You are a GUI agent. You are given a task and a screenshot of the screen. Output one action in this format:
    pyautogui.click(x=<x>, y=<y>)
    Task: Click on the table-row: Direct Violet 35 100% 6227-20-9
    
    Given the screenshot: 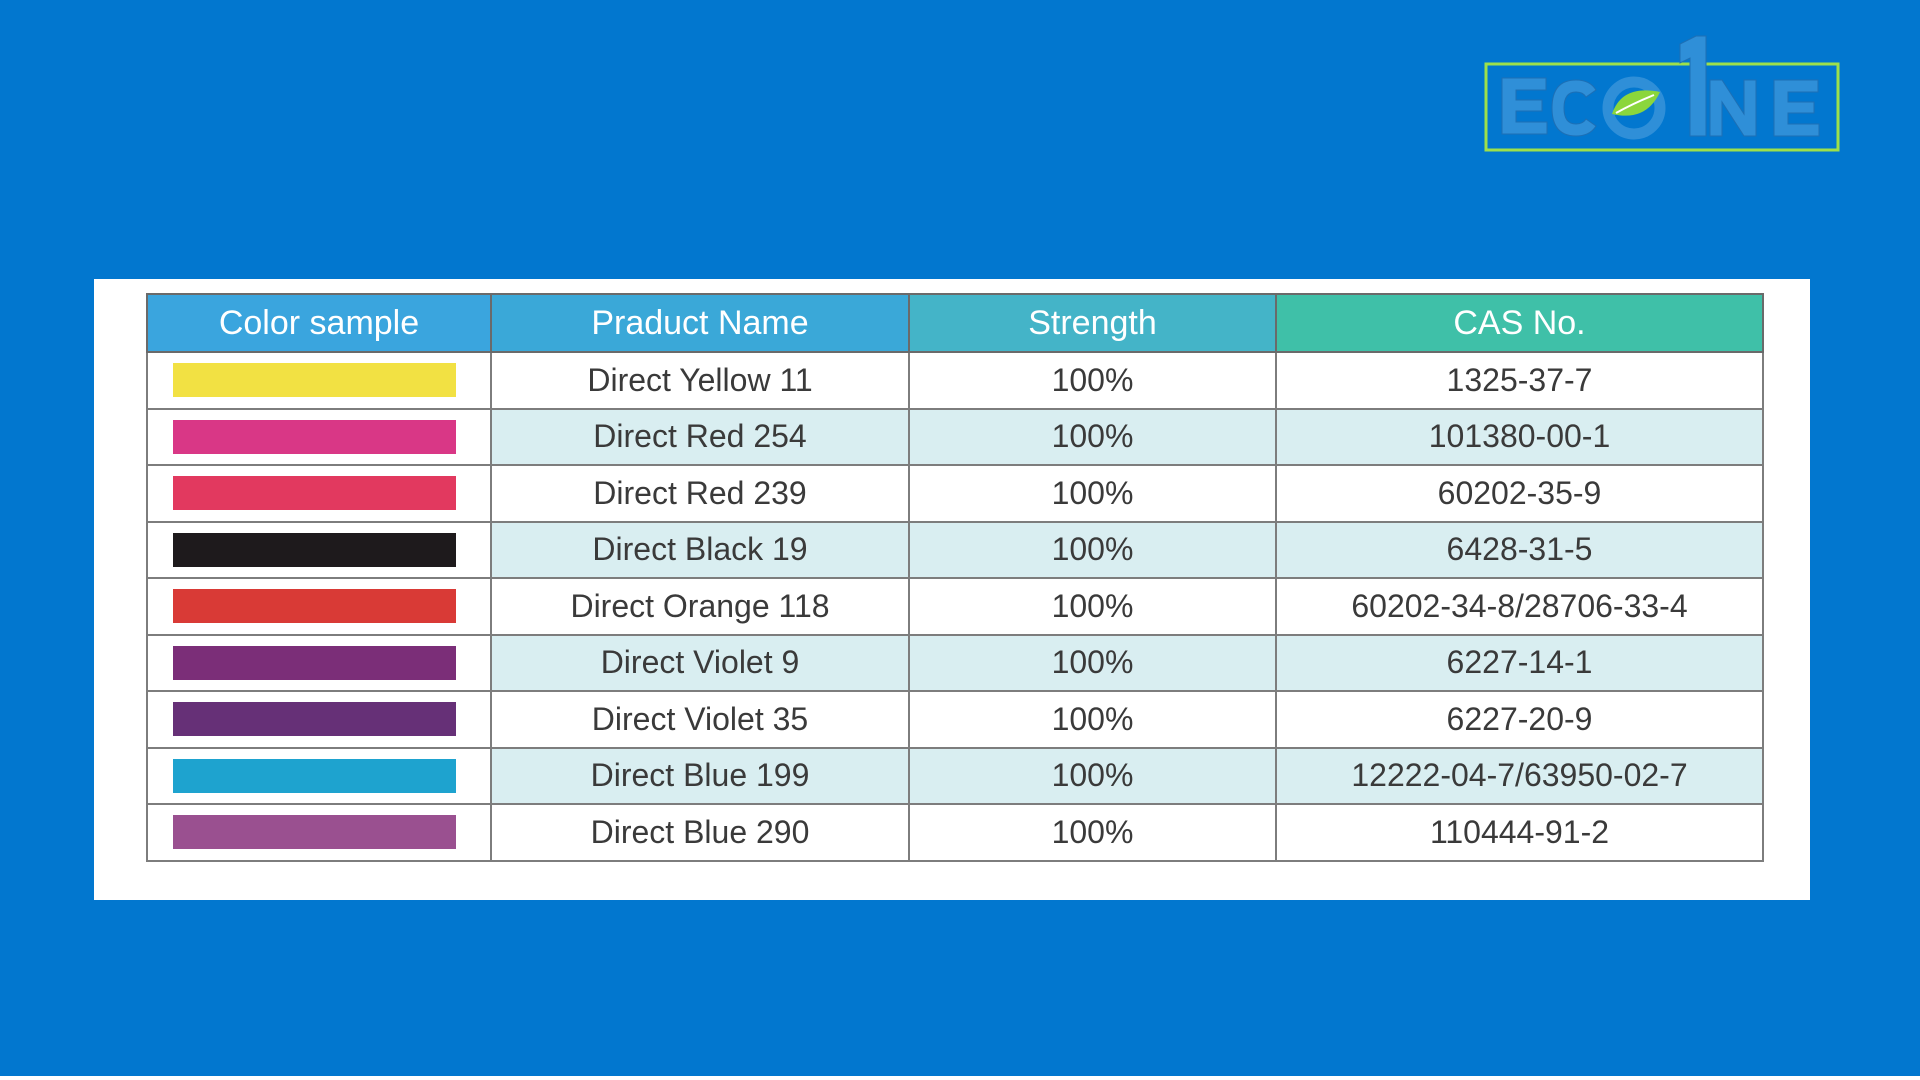 What is the action you would take?
    pyautogui.click(x=955, y=719)
    